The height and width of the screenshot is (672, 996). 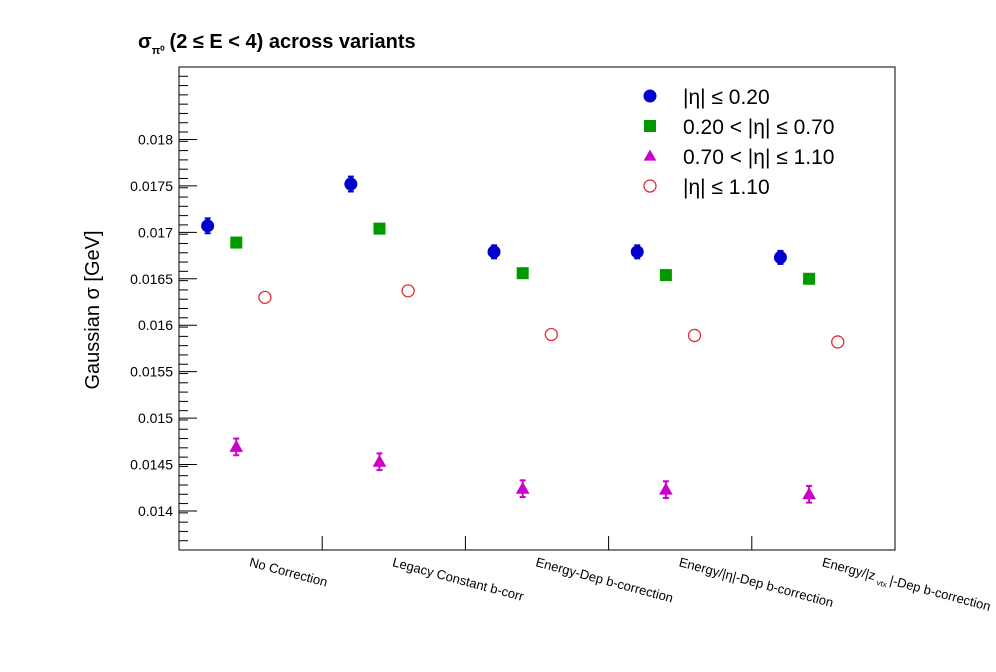 I want to click on y-tick-label: 0.0175, so click(x=151, y=186).